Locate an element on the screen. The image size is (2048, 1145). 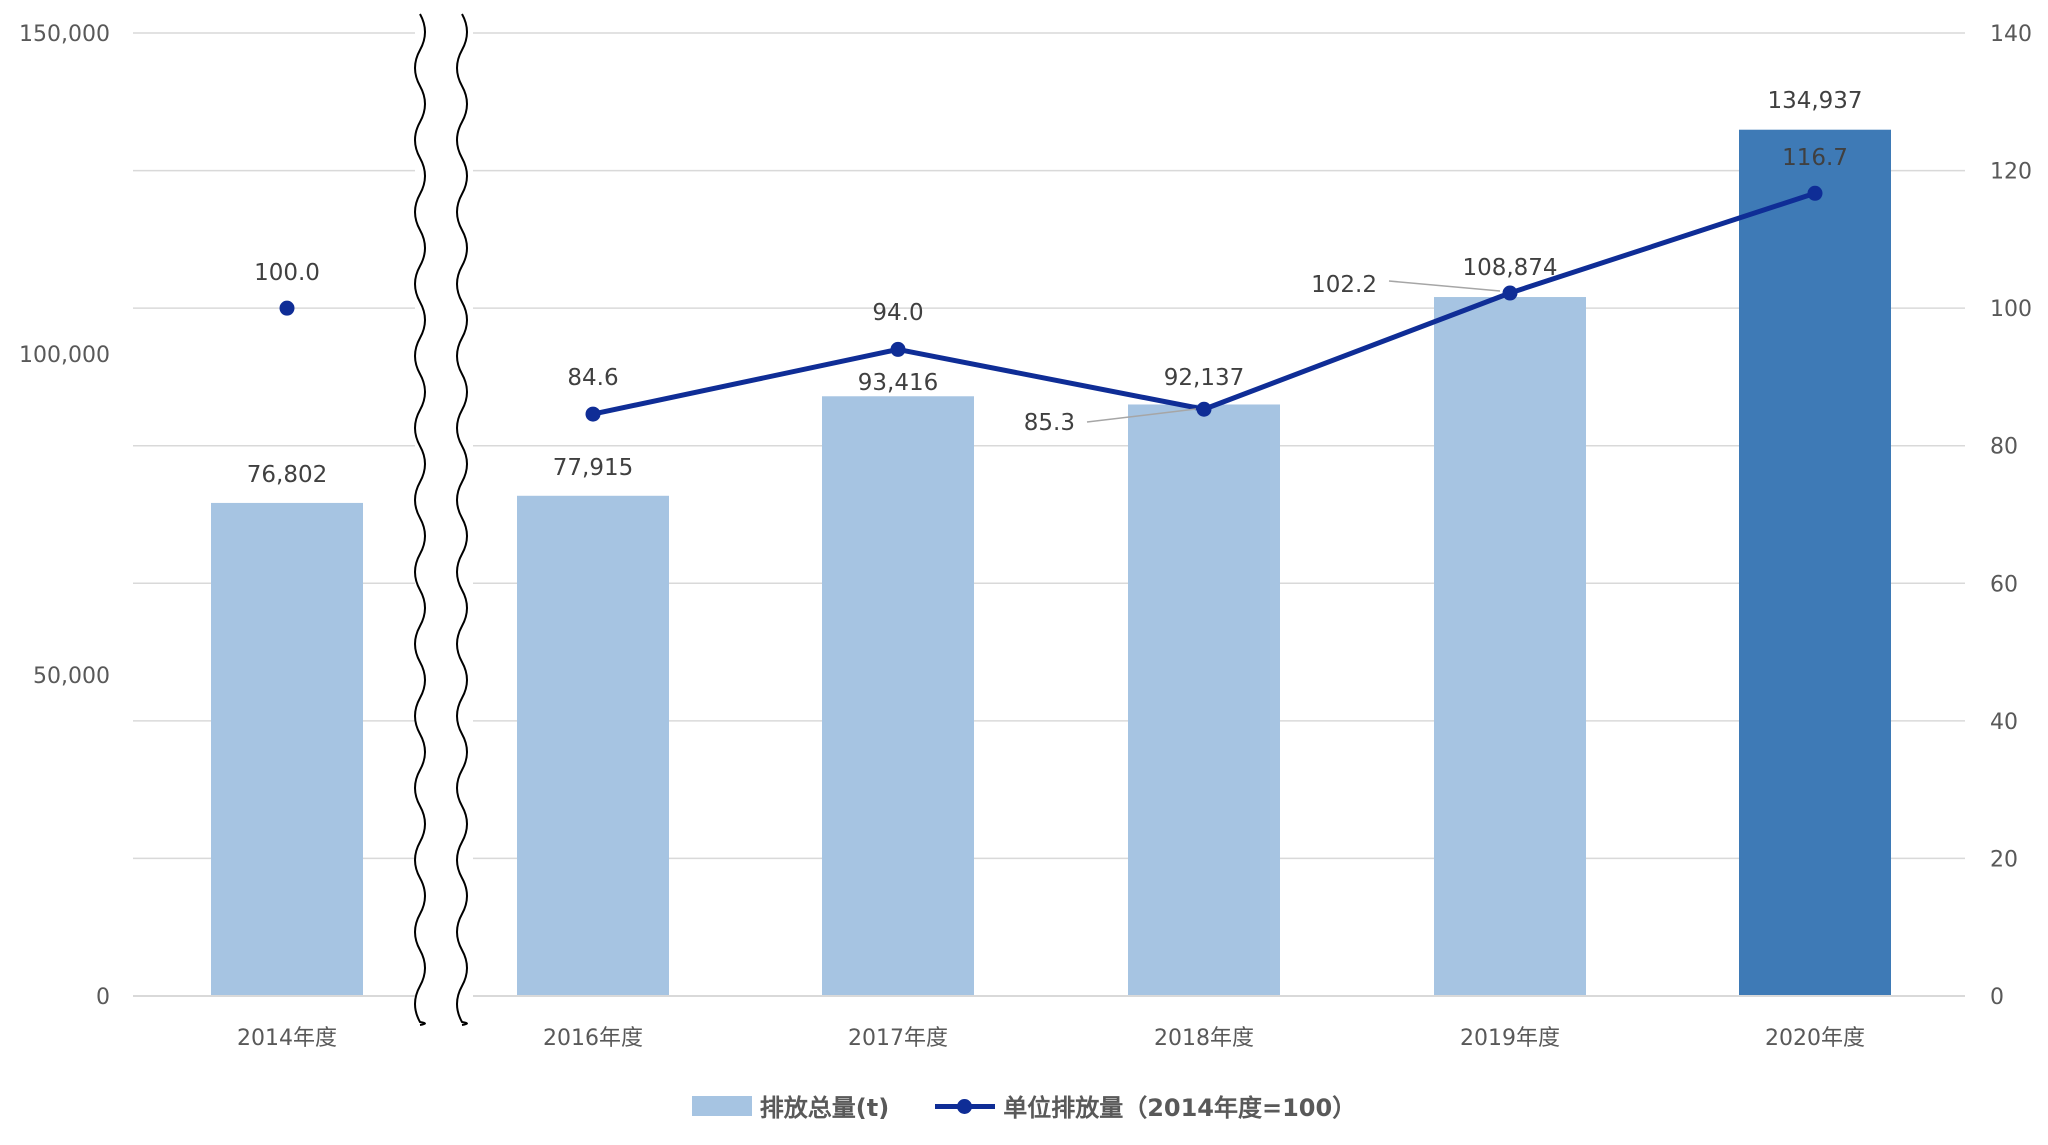
legend: 排放总量(t) 单位排放量（2014年度=100） is located at coordinates (1024, 1105).